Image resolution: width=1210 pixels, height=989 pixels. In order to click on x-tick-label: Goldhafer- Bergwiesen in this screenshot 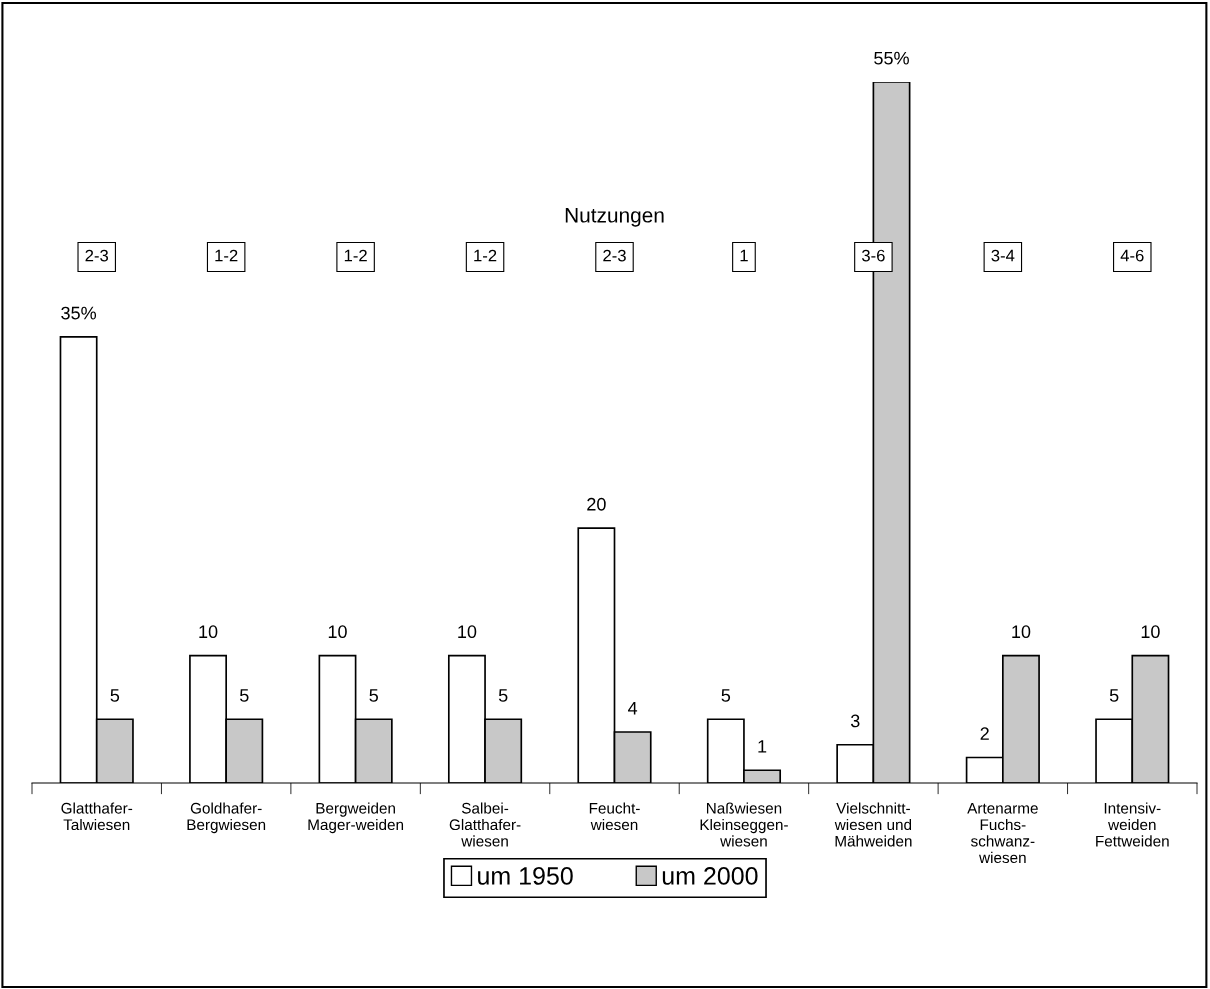, I will do `click(226, 818)`.